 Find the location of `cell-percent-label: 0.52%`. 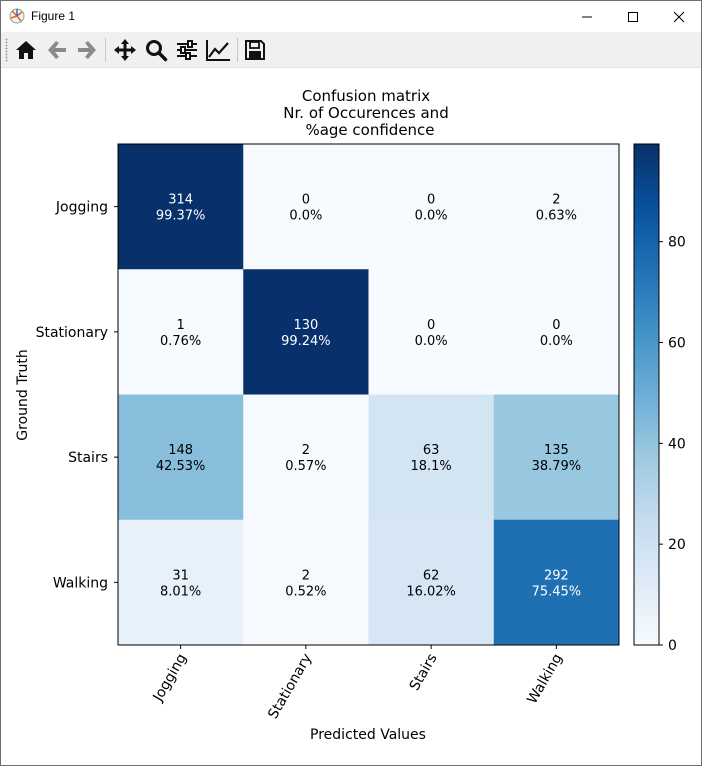

cell-percent-label: 0.52% is located at coordinates (305, 591).